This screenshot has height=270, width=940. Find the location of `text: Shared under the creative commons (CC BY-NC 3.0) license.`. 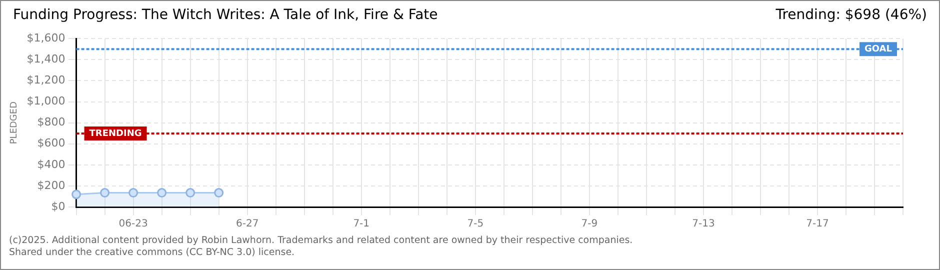

text: Shared under the creative commons (CC BY-NC 3.0) license. is located at coordinates (152, 253).